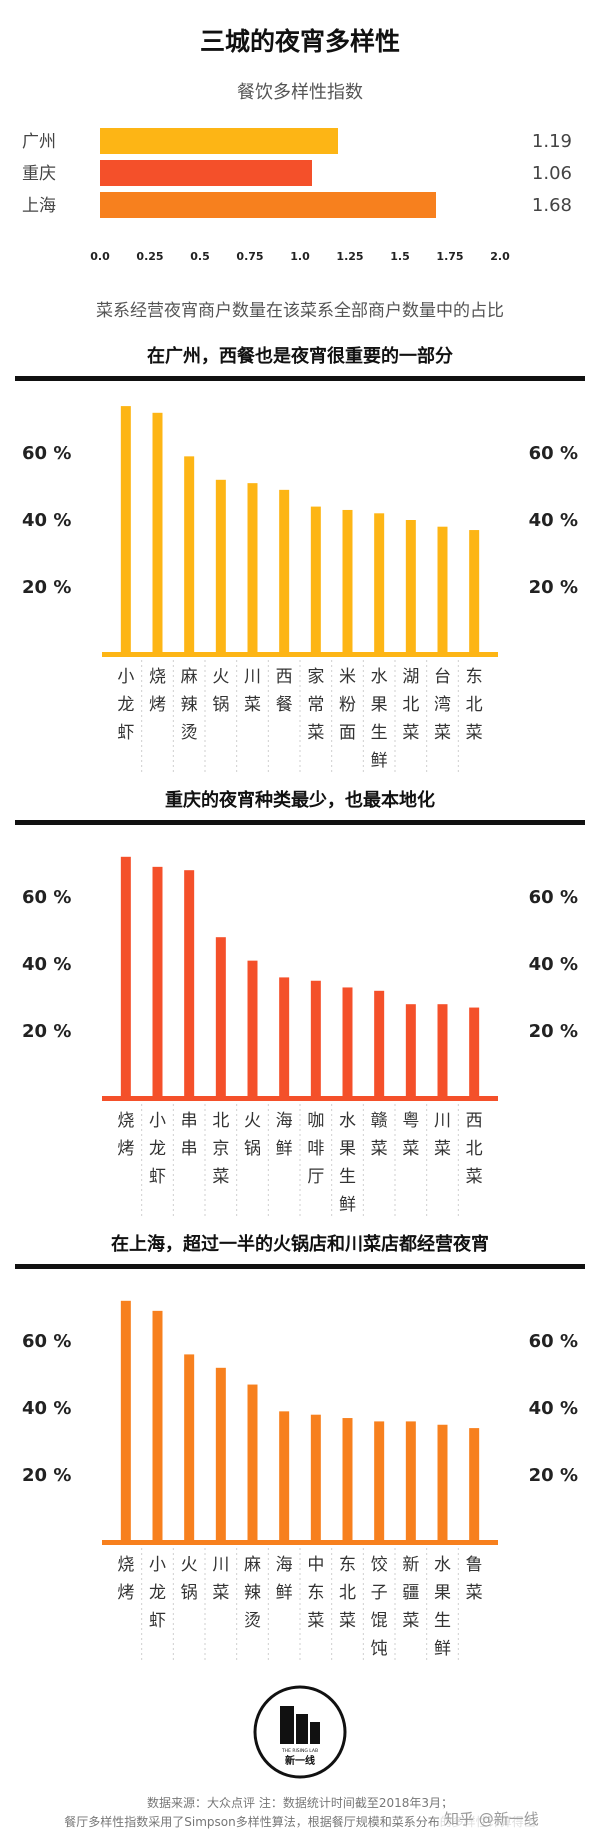 The width and height of the screenshot is (600, 1837). I want to click on x-tick-label: 2.0, so click(500, 256).